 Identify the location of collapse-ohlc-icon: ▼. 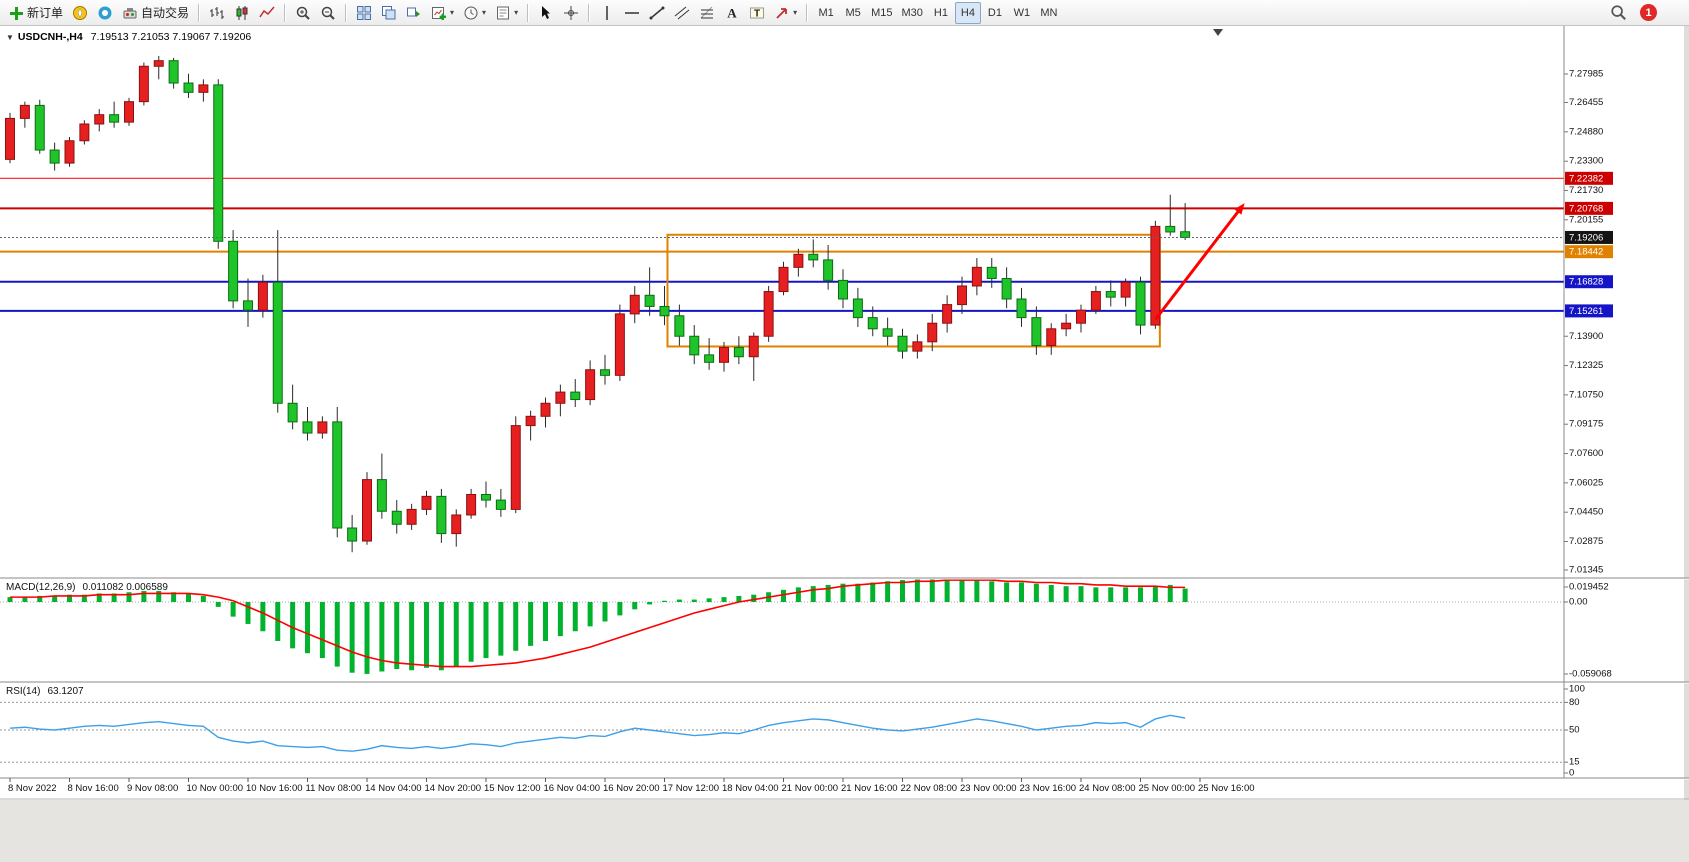
(10, 37).